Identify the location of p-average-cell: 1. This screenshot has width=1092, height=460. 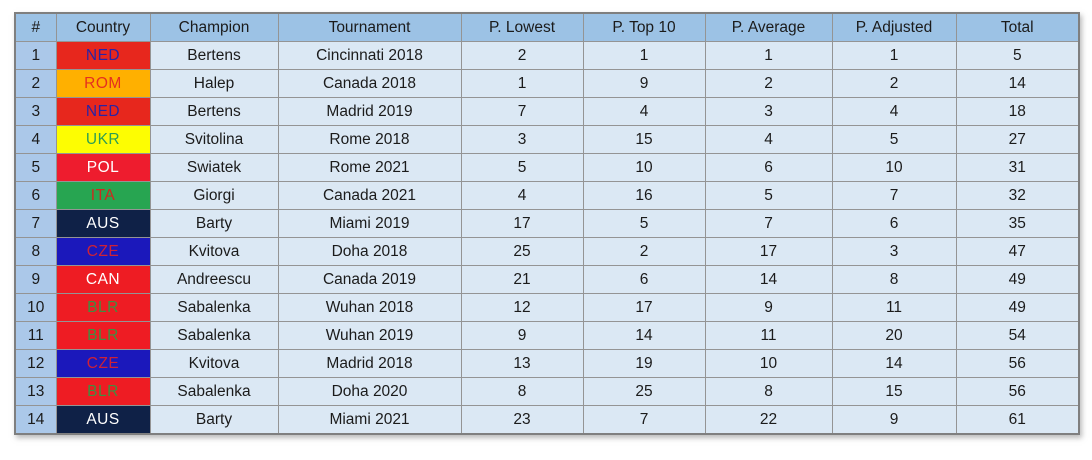
(768, 55).